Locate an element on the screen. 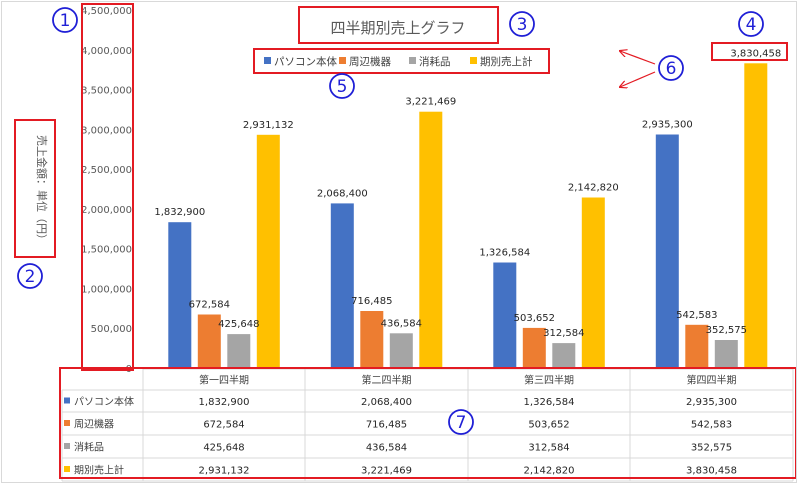  callout-number: 2 is located at coordinates (30, 277).